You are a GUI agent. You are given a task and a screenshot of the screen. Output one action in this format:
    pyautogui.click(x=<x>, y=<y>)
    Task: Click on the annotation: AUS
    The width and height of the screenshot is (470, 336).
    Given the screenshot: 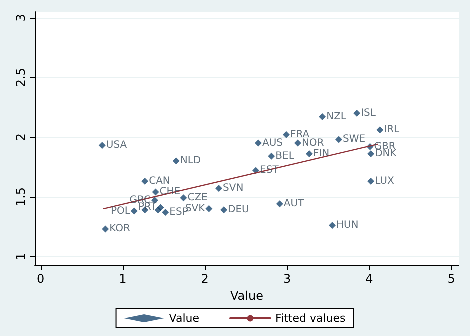 What is the action you would take?
    pyautogui.click(x=273, y=143)
    